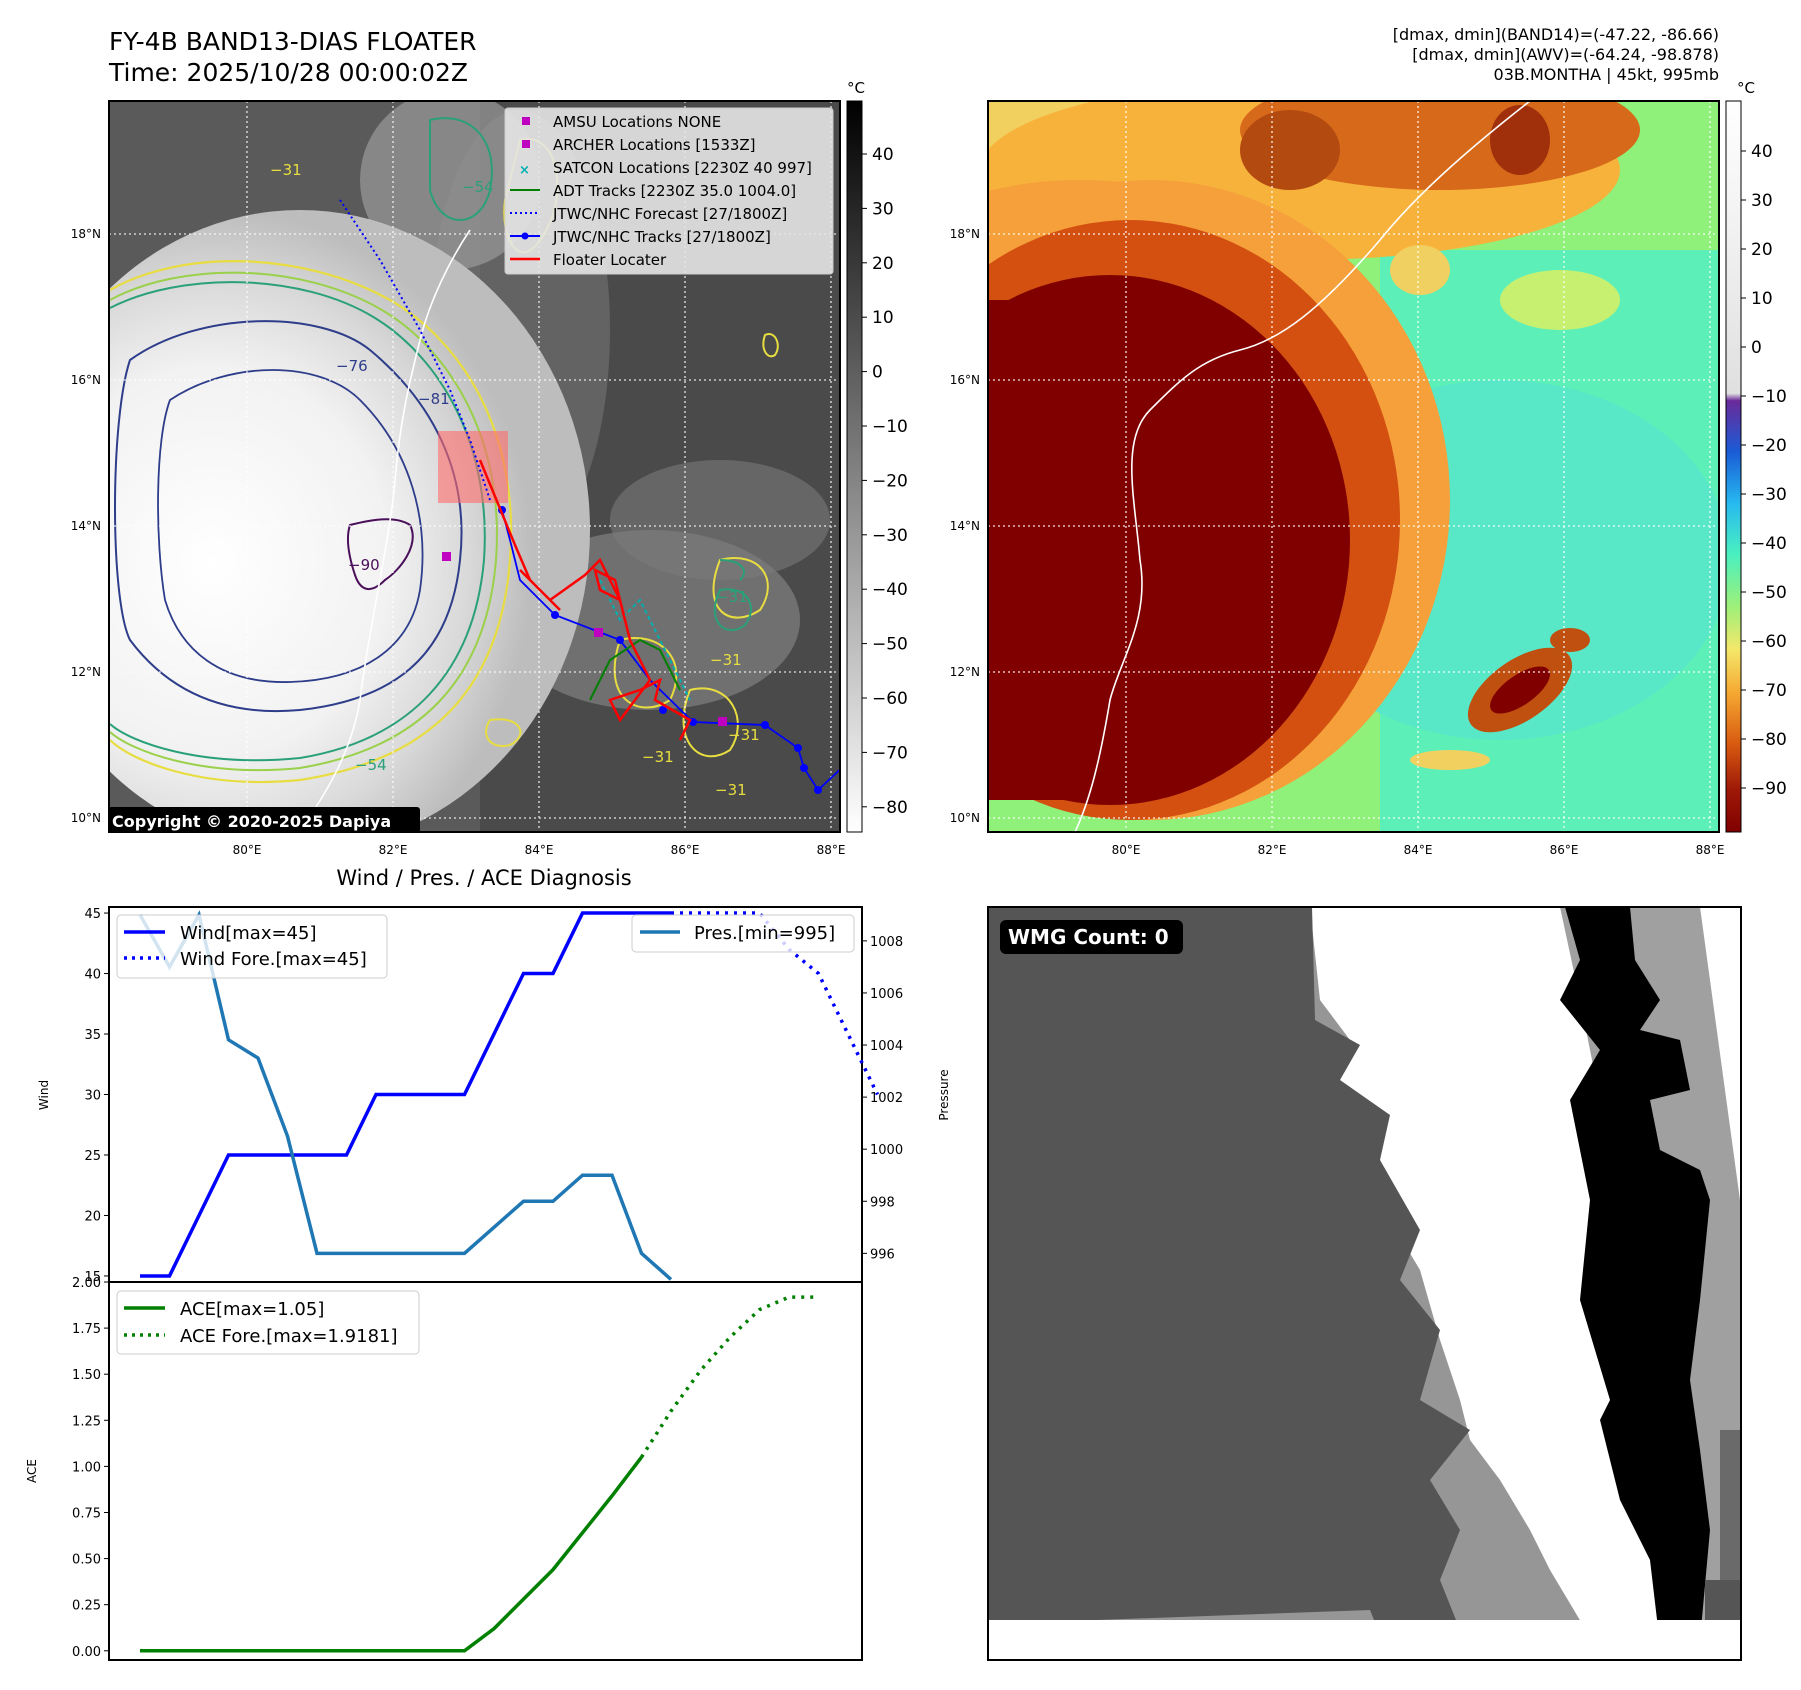 The image size is (1801, 1690). What do you see at coordinates (86, 1560) in the screenshot?
I see `axis-tick-label: 0.50` at bounding box center [86, 1560].